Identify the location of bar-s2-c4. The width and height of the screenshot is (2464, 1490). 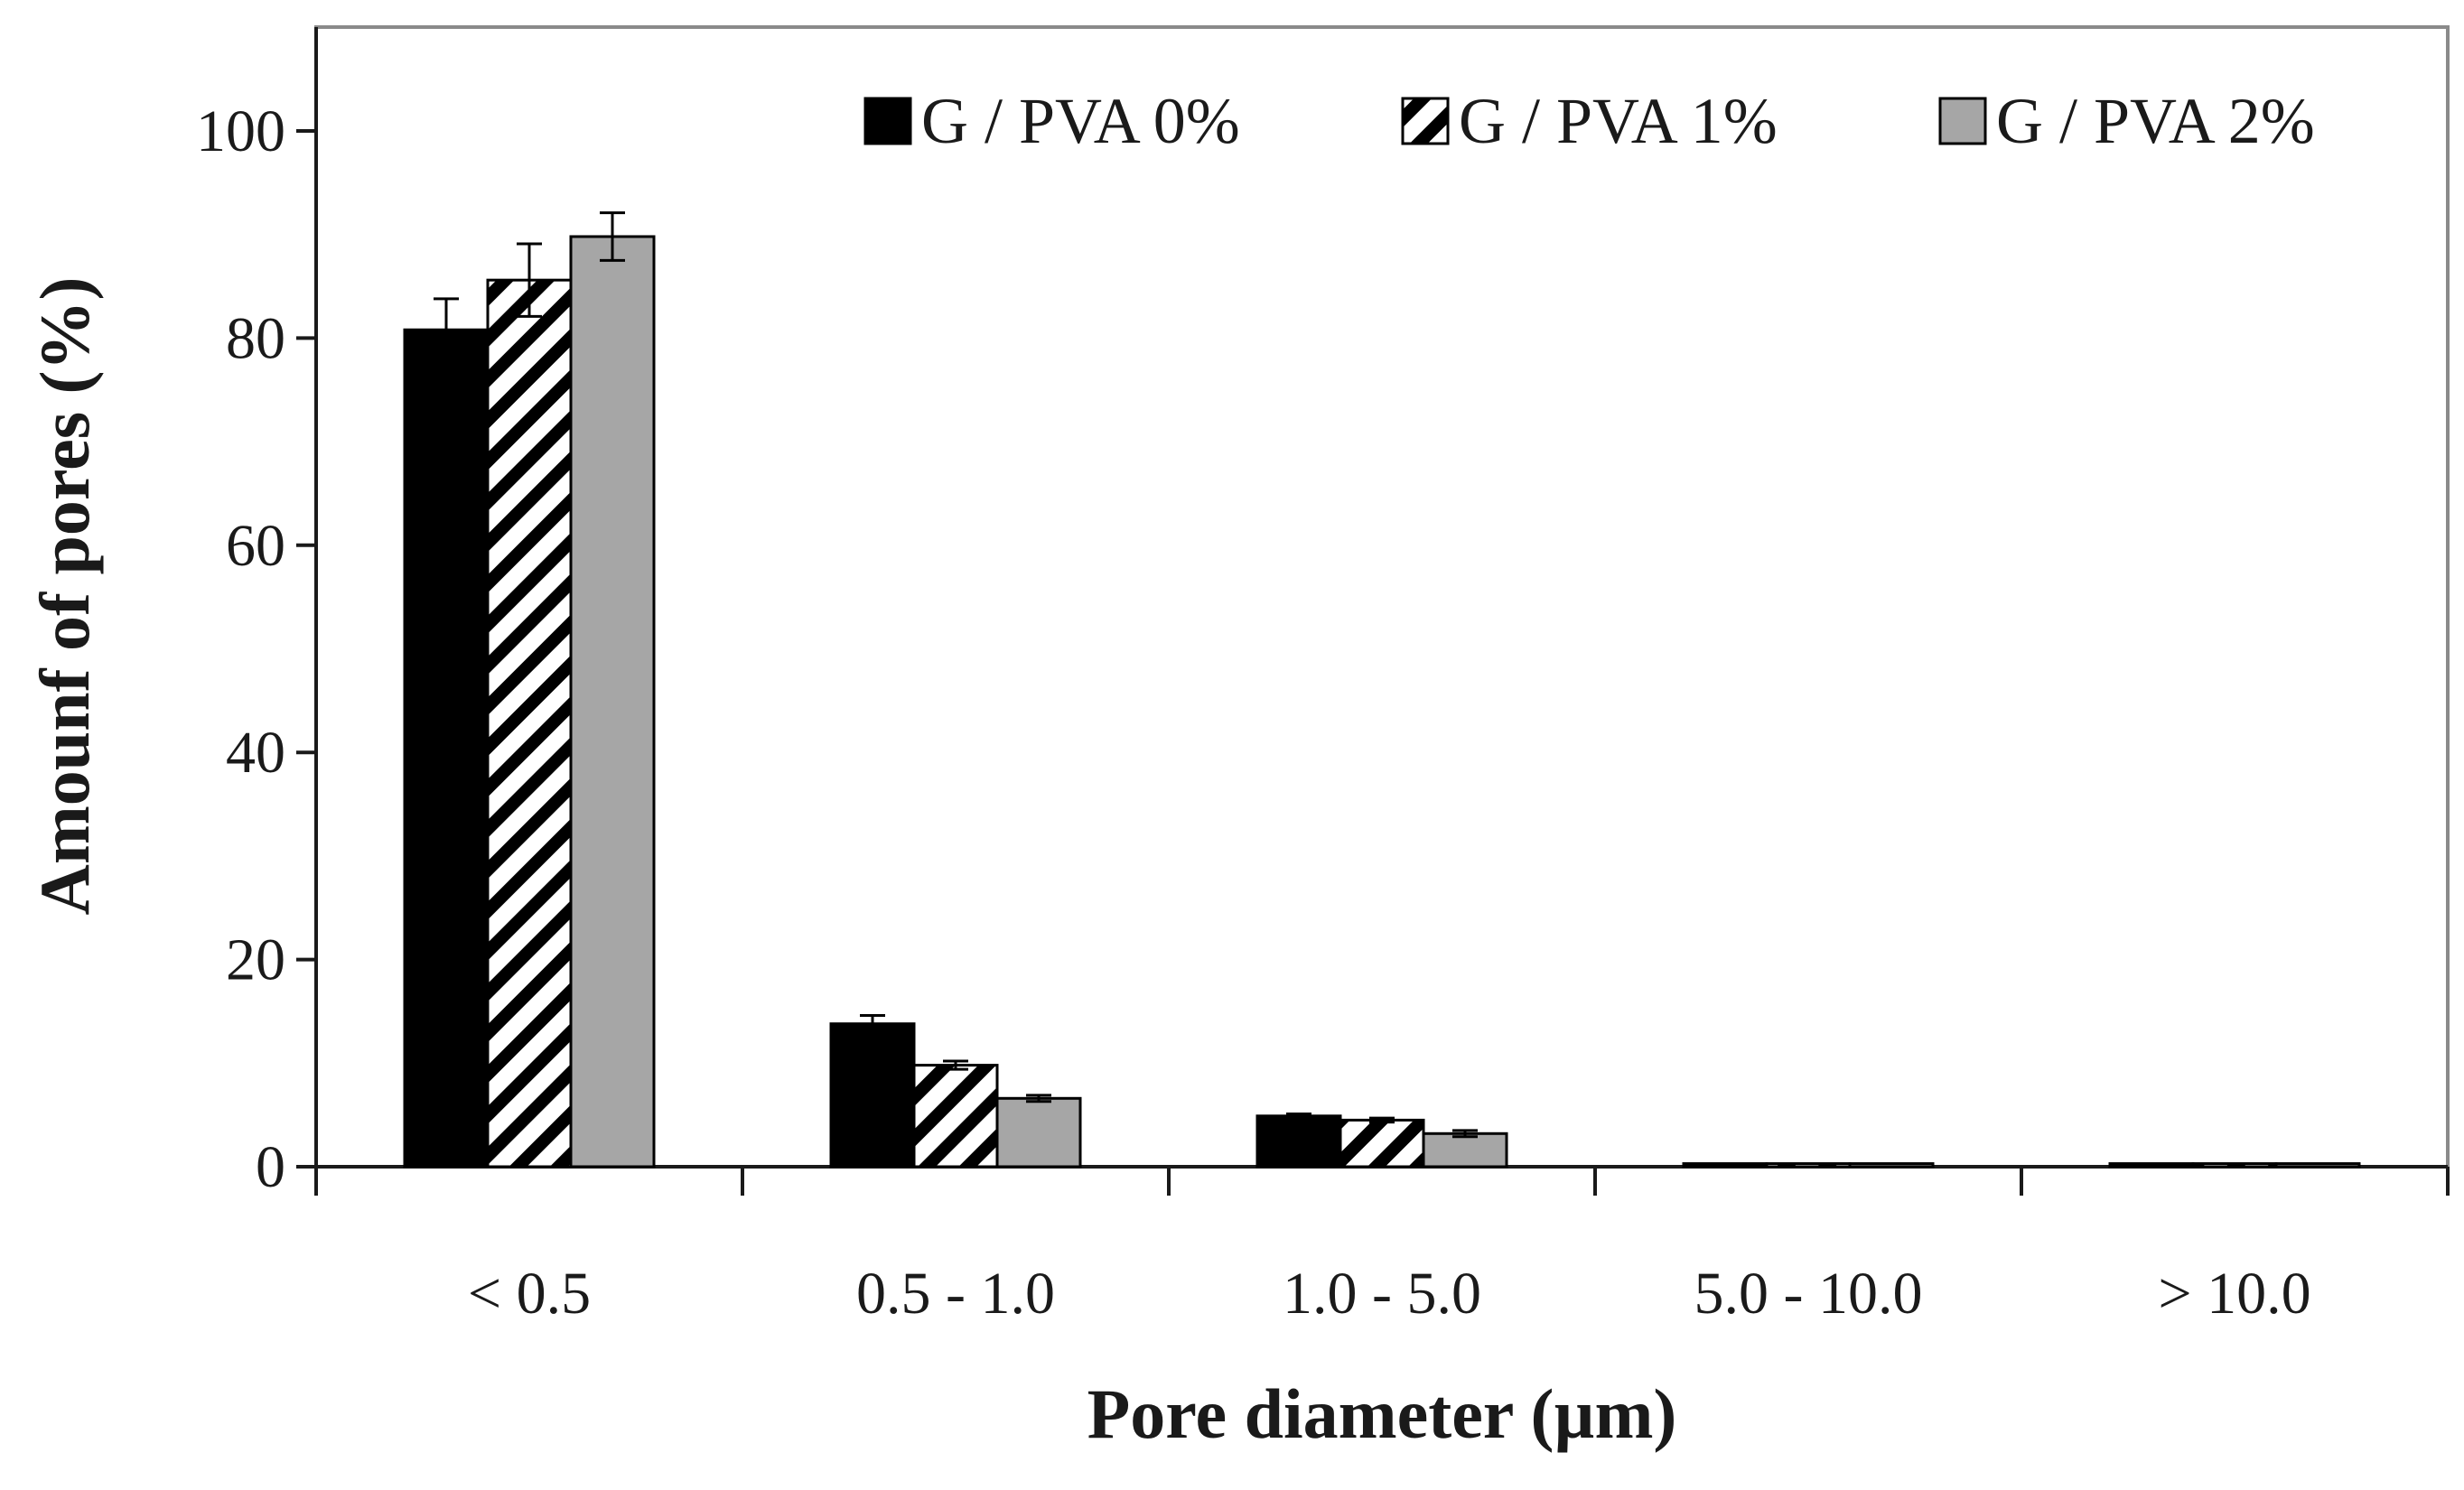
(2317, 1166).